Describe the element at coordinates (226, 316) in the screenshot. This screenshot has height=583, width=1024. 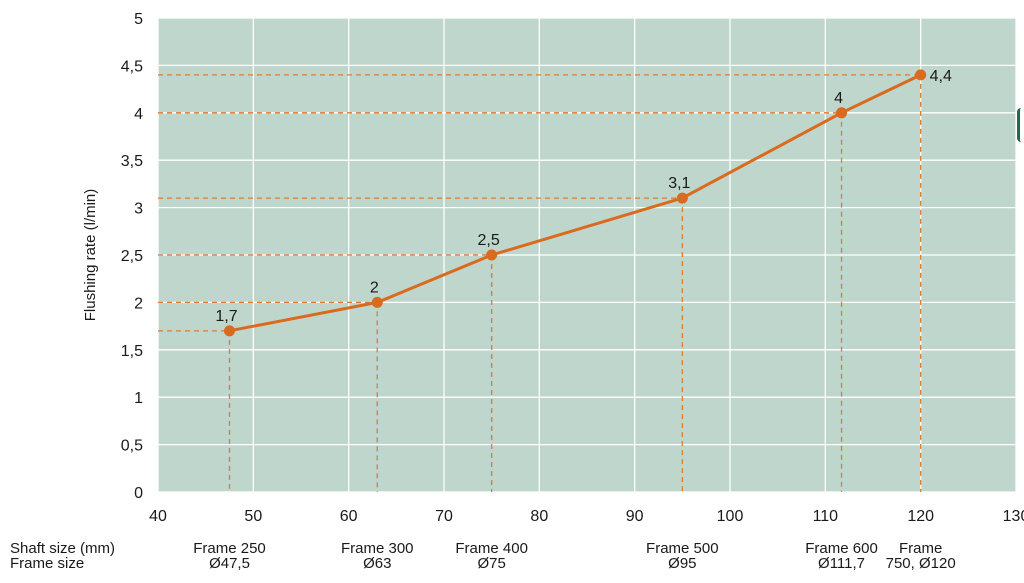
I see `data-label: 1,7` at that location.